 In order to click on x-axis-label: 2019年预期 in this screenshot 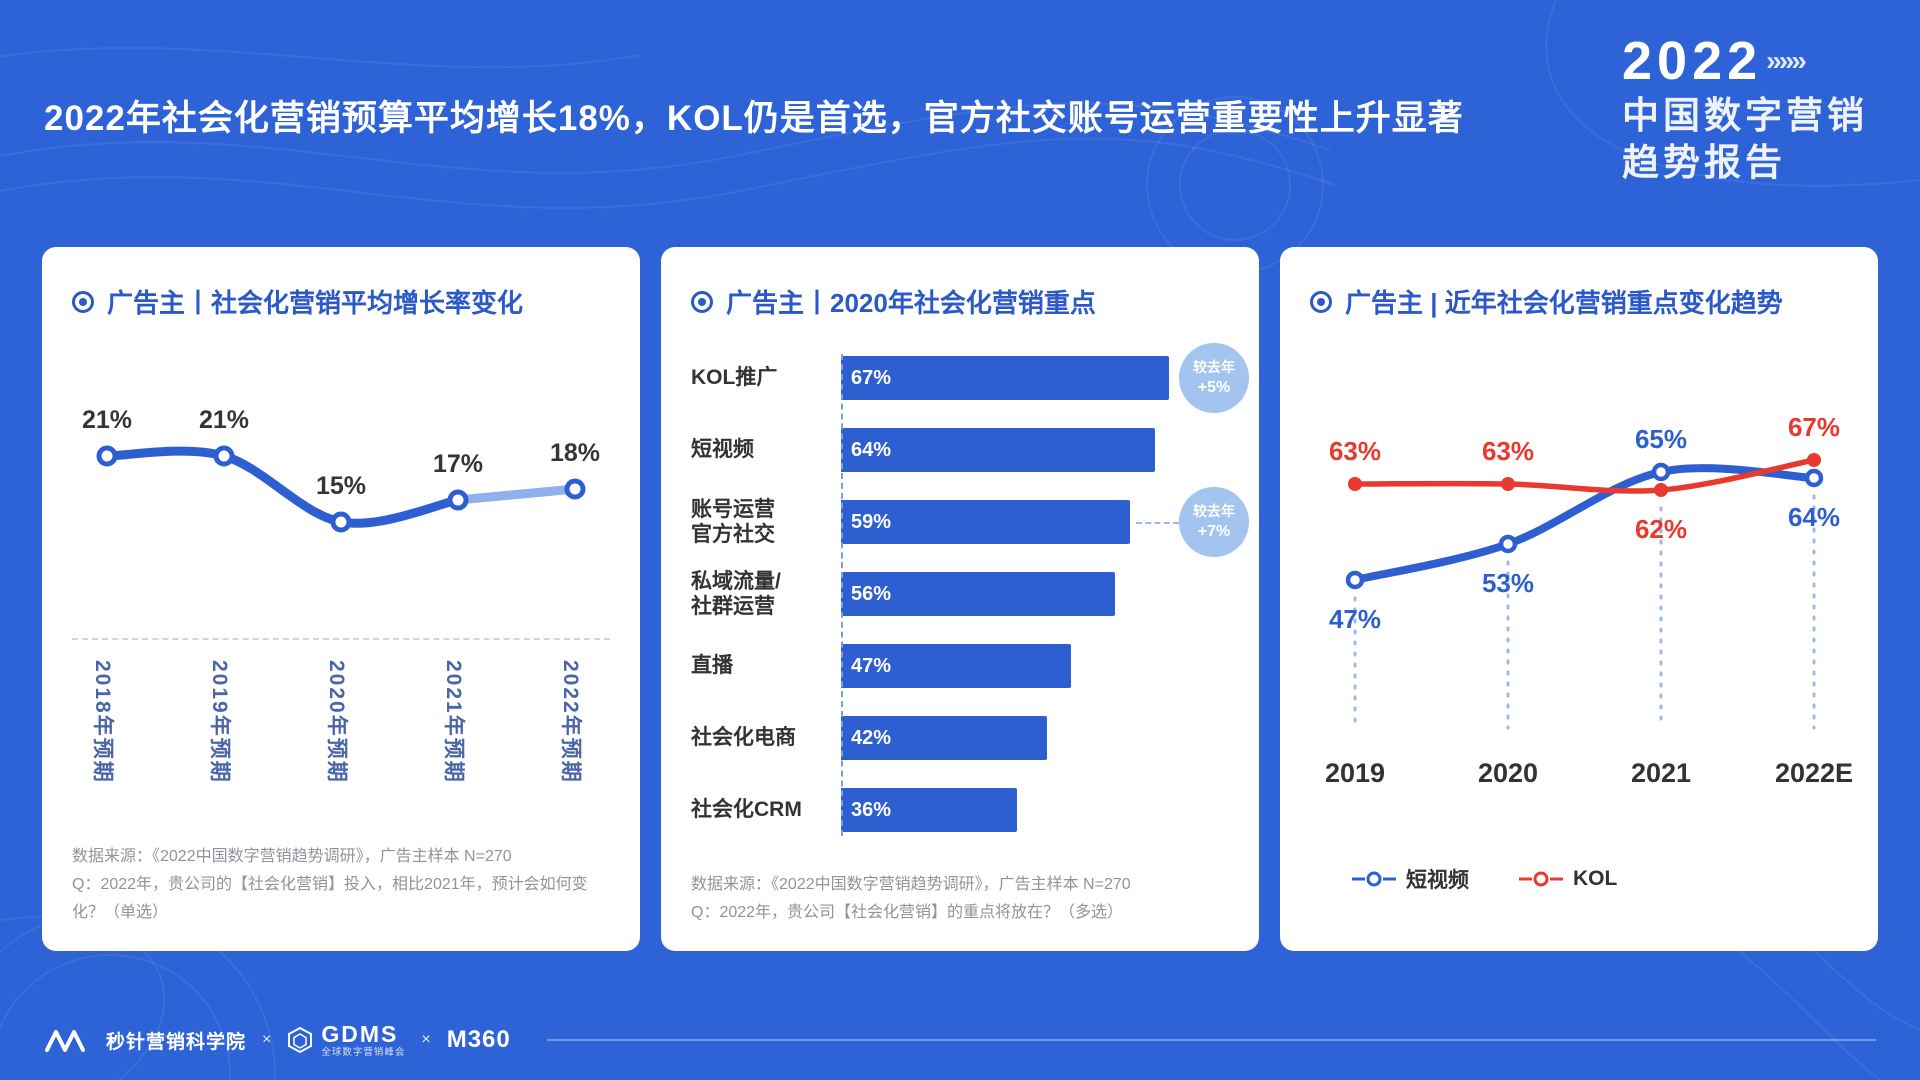, I will do `click(219, 722)`.